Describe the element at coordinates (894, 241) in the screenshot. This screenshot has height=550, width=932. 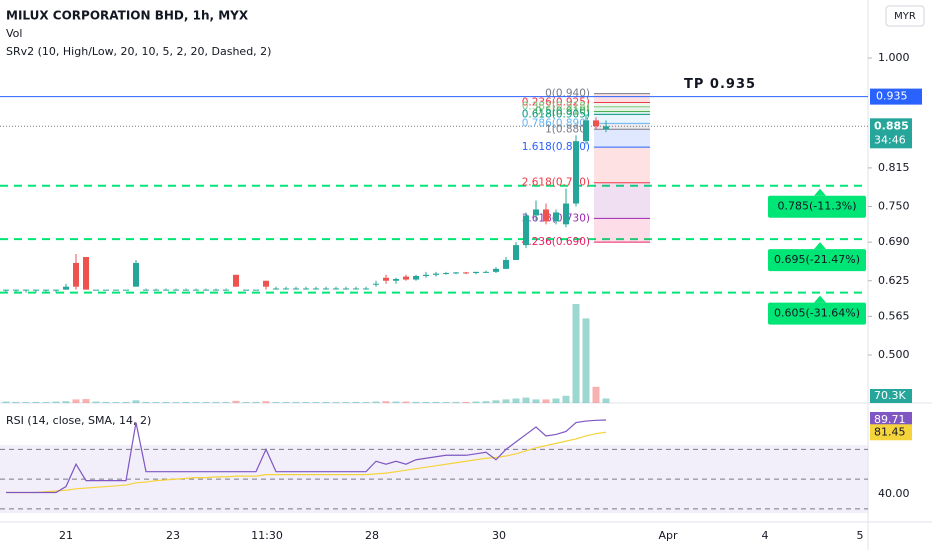
I see `price-tick-label: 0.690` at that location.